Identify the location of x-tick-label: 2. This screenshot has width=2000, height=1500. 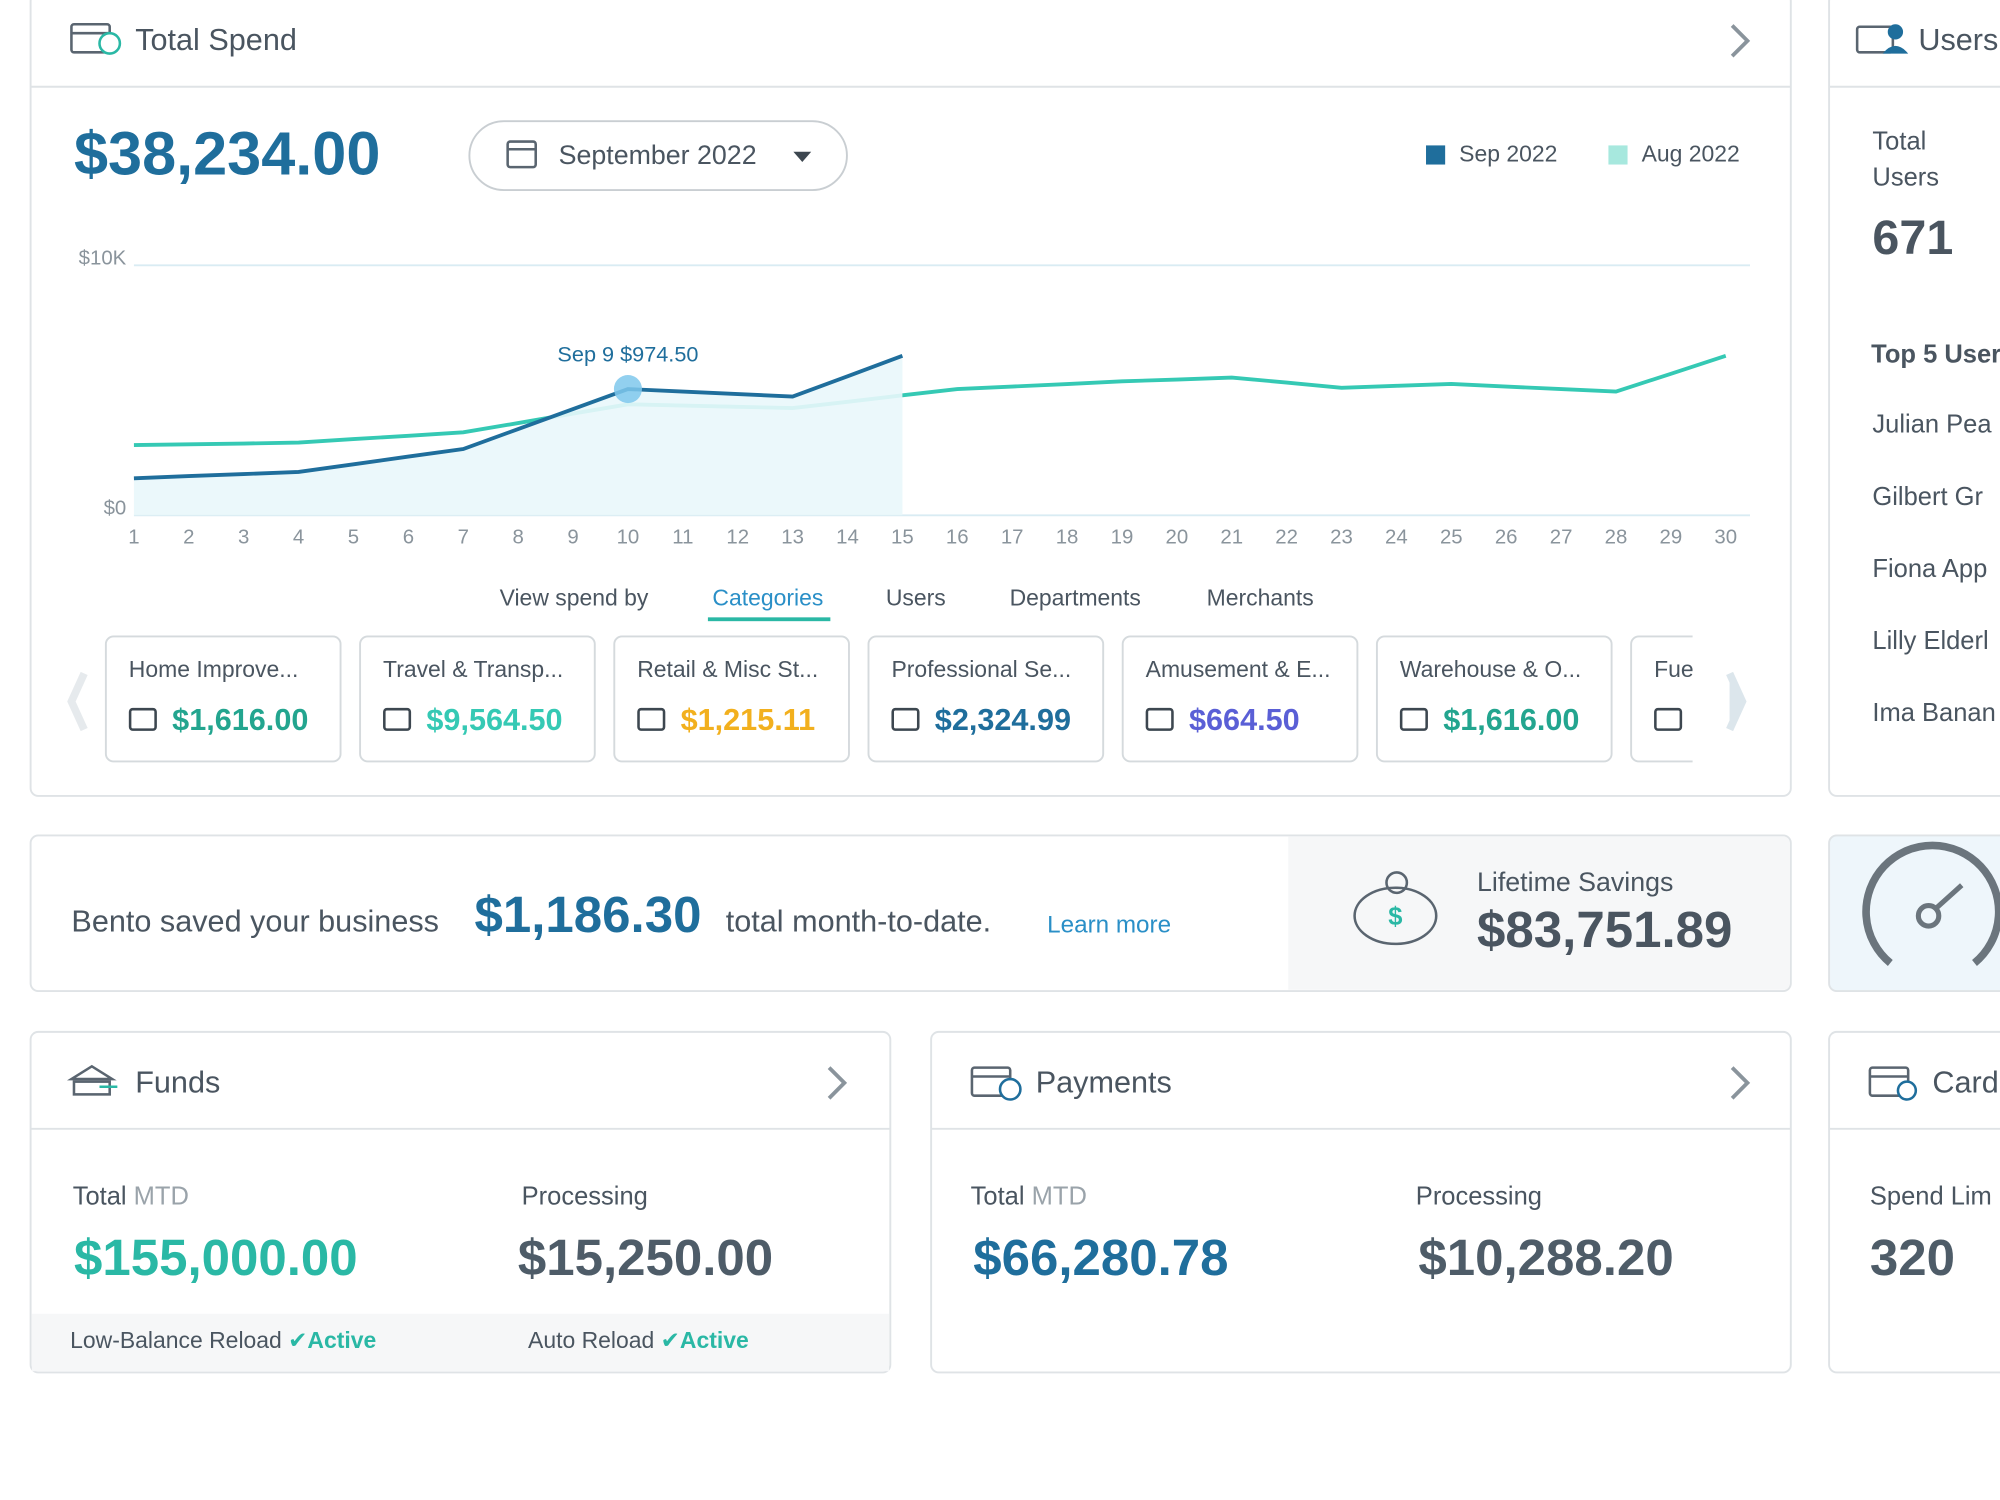
(188, 538).